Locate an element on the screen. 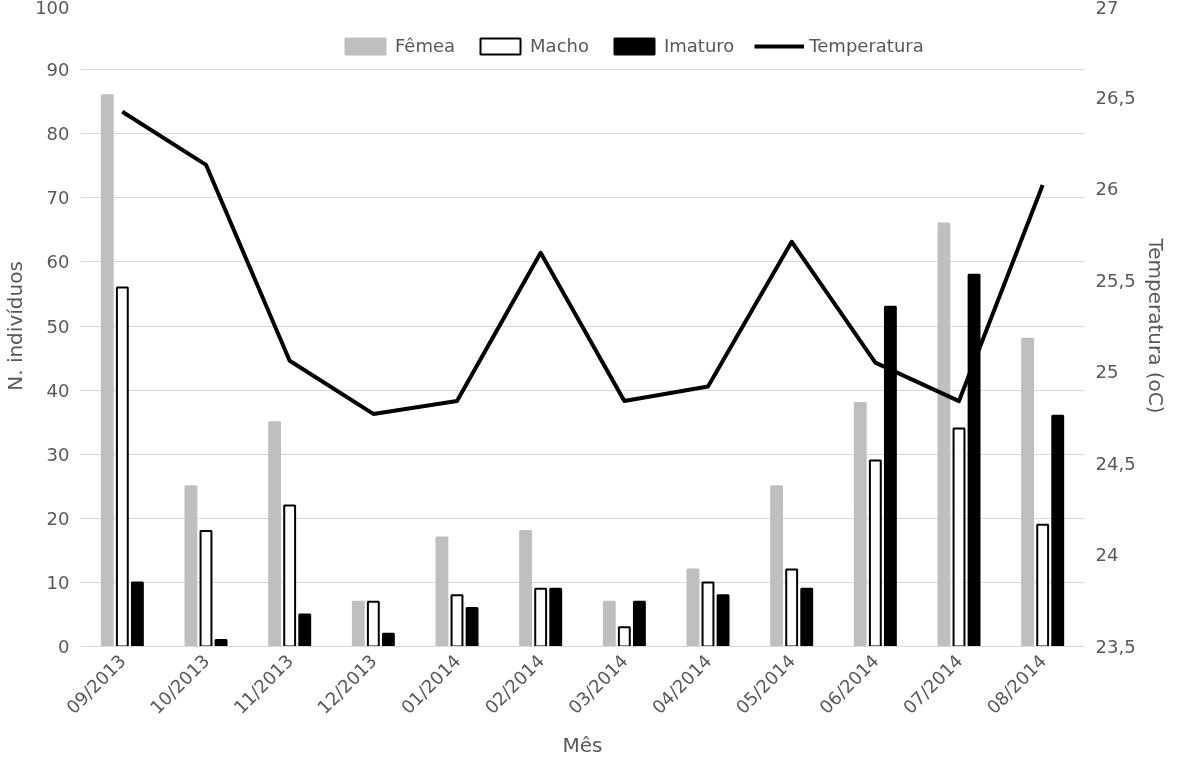 The image size is (1182, 771). y2-tick-label: 26 is located at coordinates (1107, 189).